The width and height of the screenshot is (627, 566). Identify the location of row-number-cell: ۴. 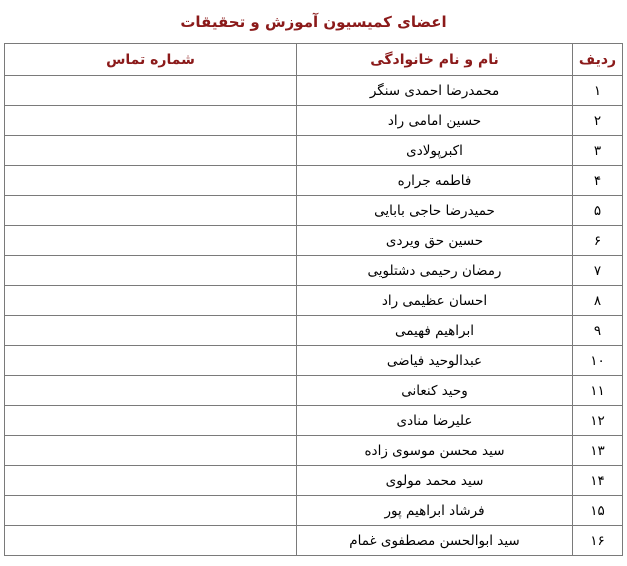
(597, 180).